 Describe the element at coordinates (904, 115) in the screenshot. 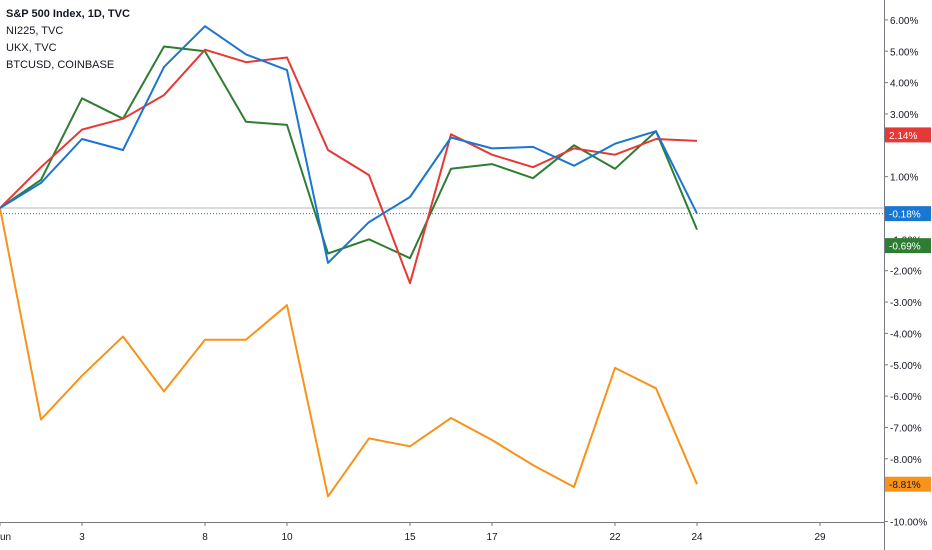

I see `y-tick-label: 3.00%` at that location.